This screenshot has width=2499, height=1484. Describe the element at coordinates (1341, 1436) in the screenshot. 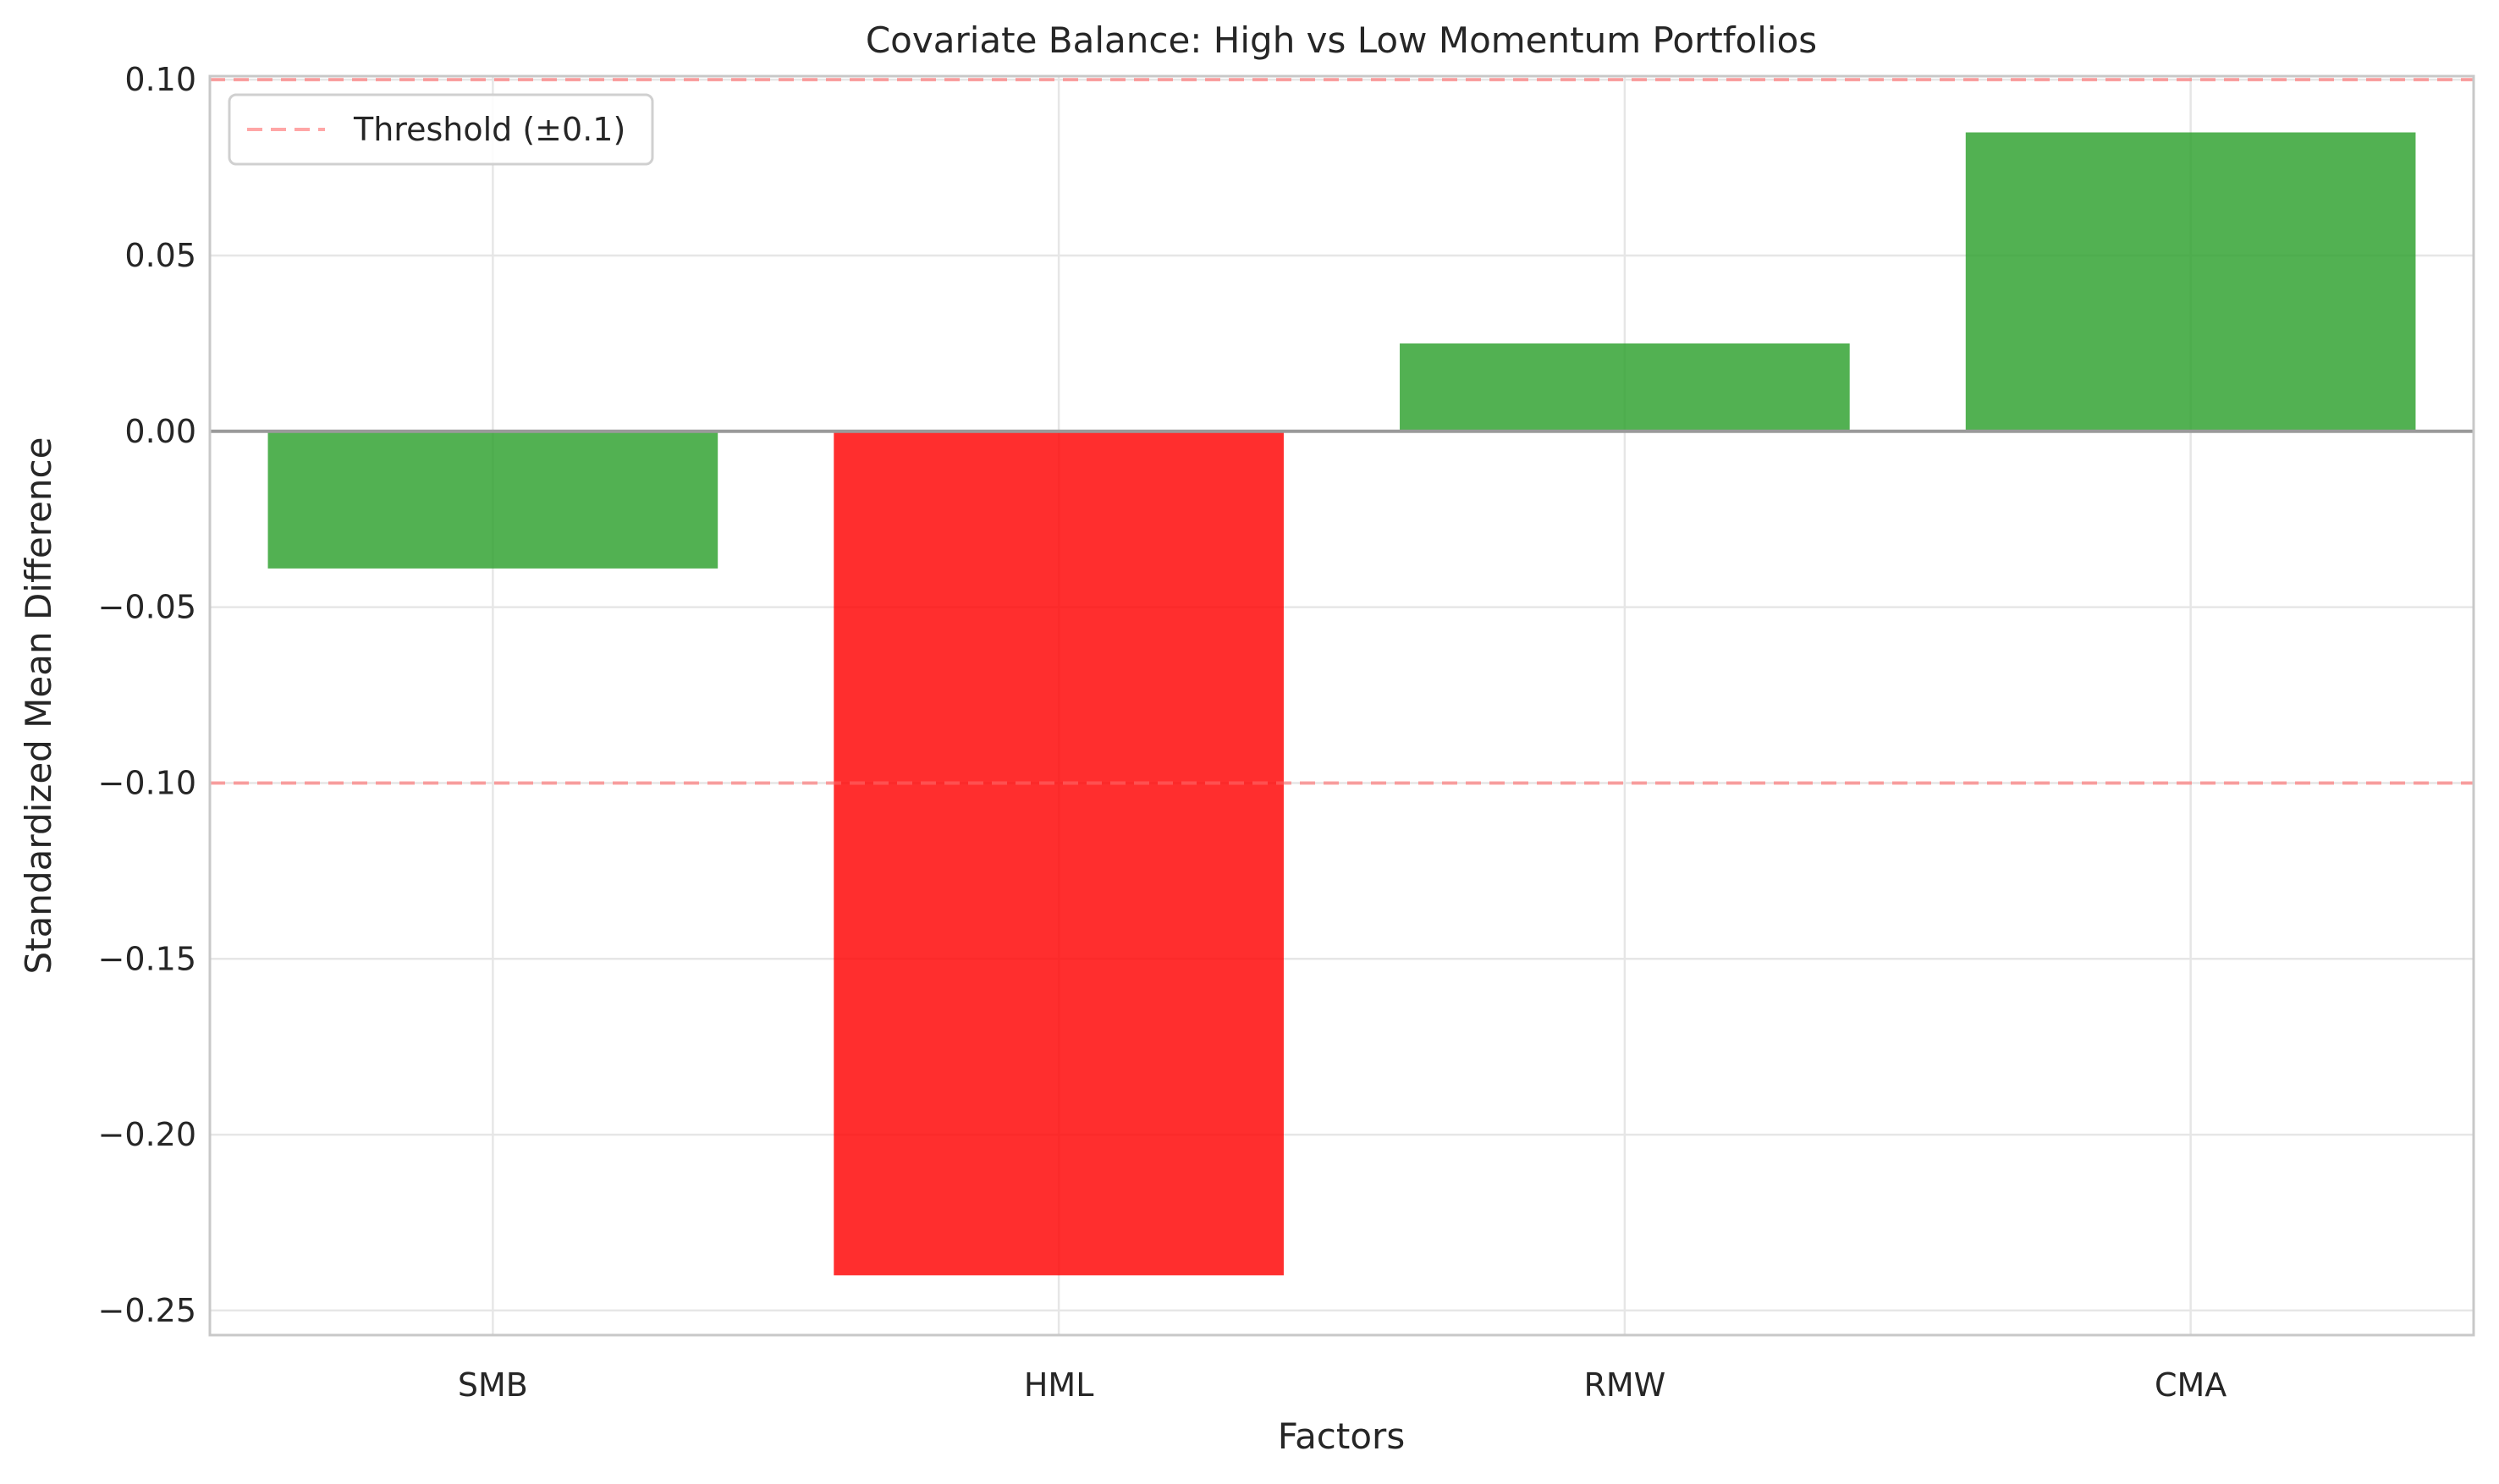

I see `x-axis-label: Factors` at that location.